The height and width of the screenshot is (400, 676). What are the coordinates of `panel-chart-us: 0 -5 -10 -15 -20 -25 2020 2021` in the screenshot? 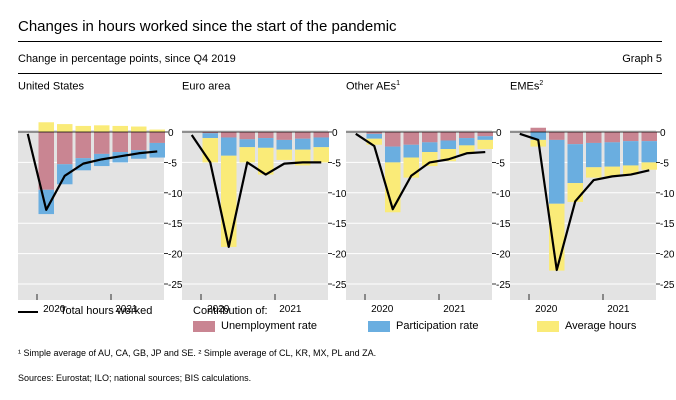 It's located at (100, 218).